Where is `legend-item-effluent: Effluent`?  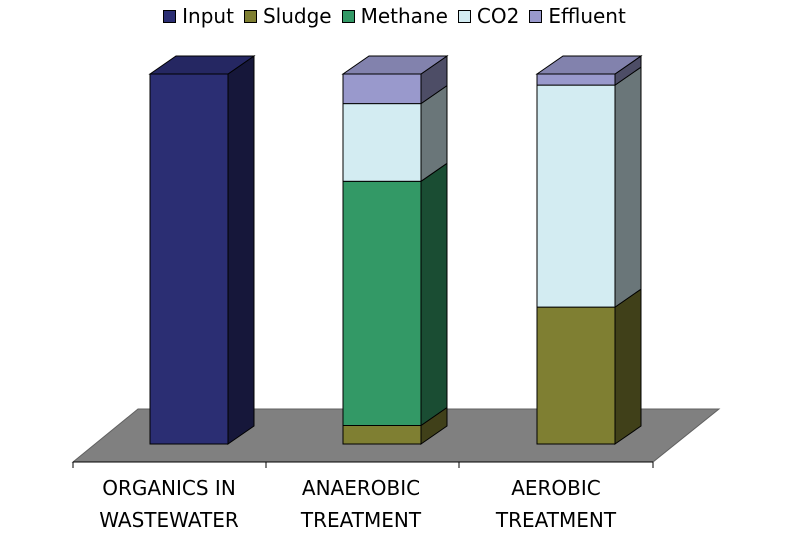 legend-item-effluent: Effluent is located at coordinates (577, 16).